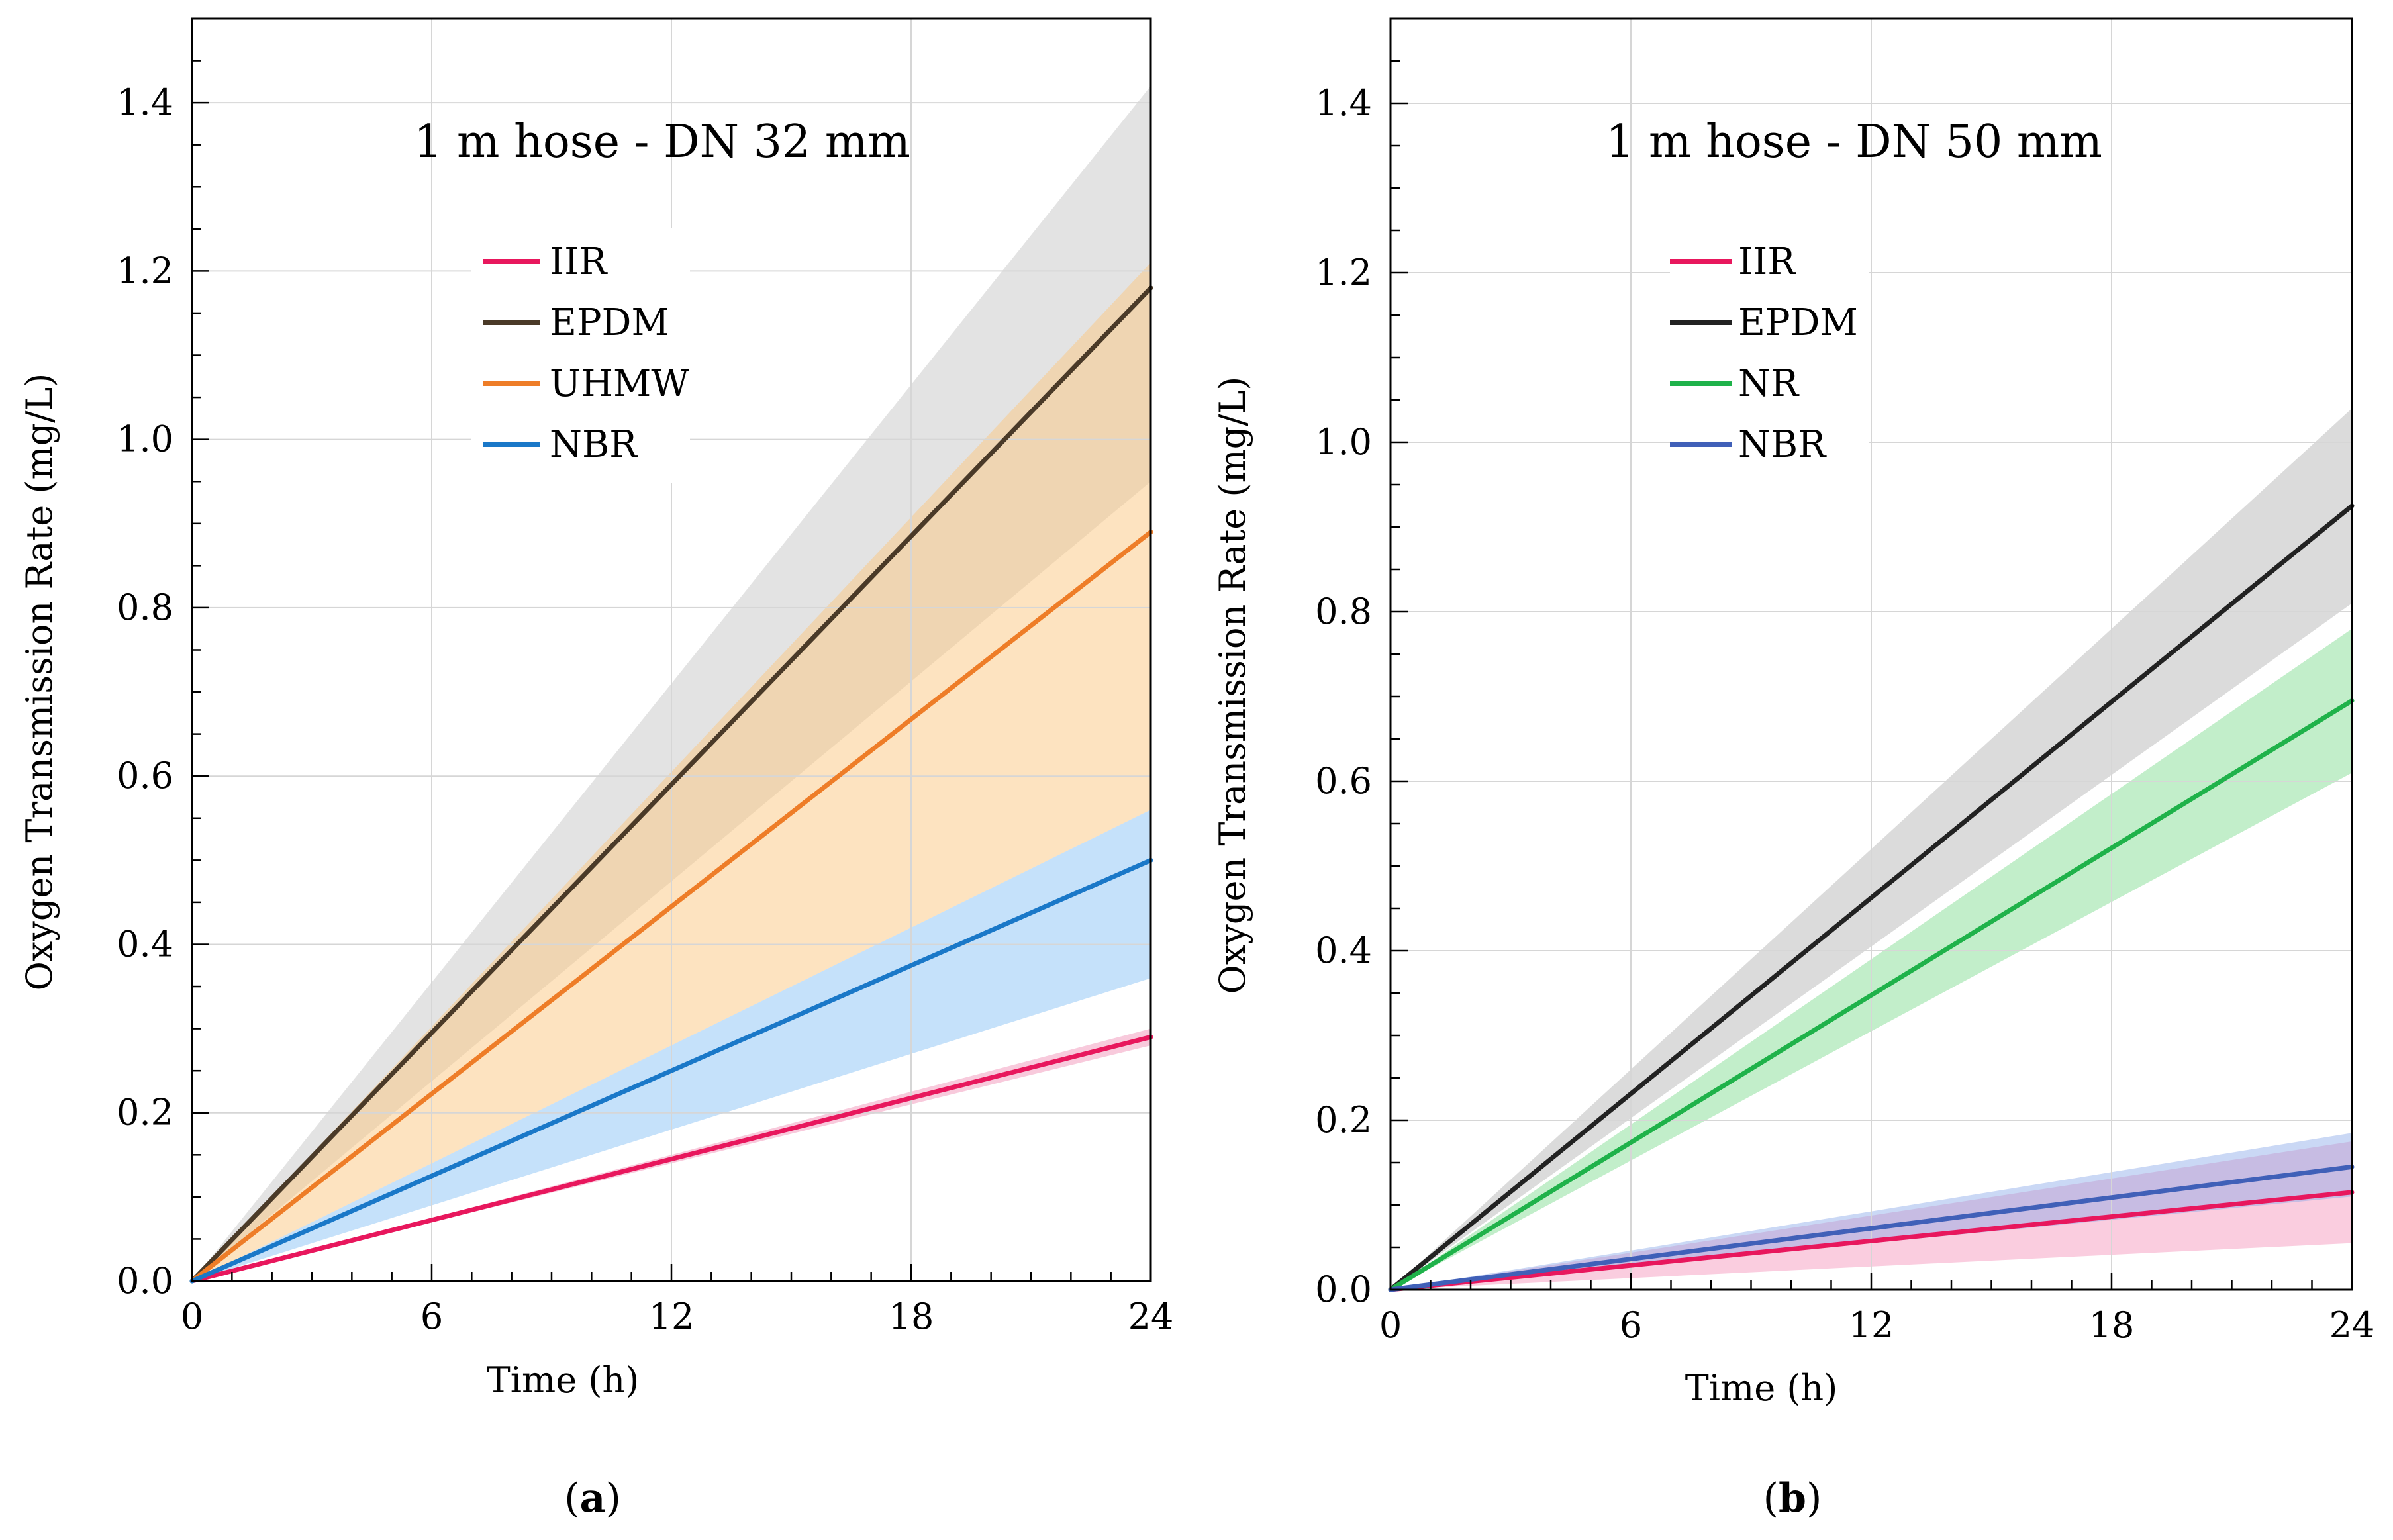 The width and height of the screenshot is (2393, 1540). What do you see at coordinates (39, 682) in the screenshot?
I see `panel-a-y-axis-title: Oxygen Transmission Rate (mg/L)` at bounding box center [39, 682].